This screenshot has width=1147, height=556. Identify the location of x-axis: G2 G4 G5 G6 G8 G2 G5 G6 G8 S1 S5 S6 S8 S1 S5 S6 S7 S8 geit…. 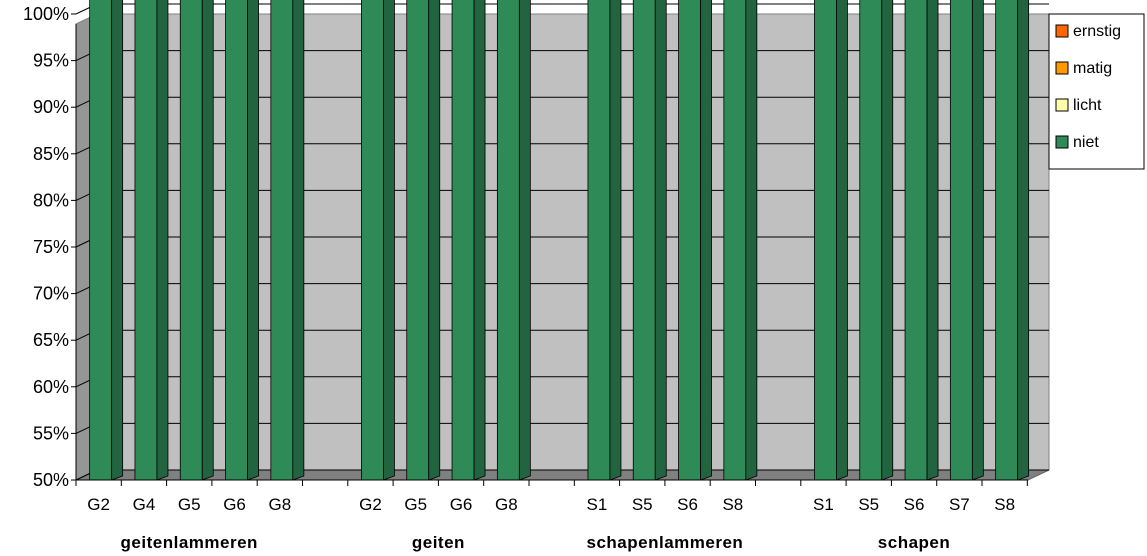
(551, 515).